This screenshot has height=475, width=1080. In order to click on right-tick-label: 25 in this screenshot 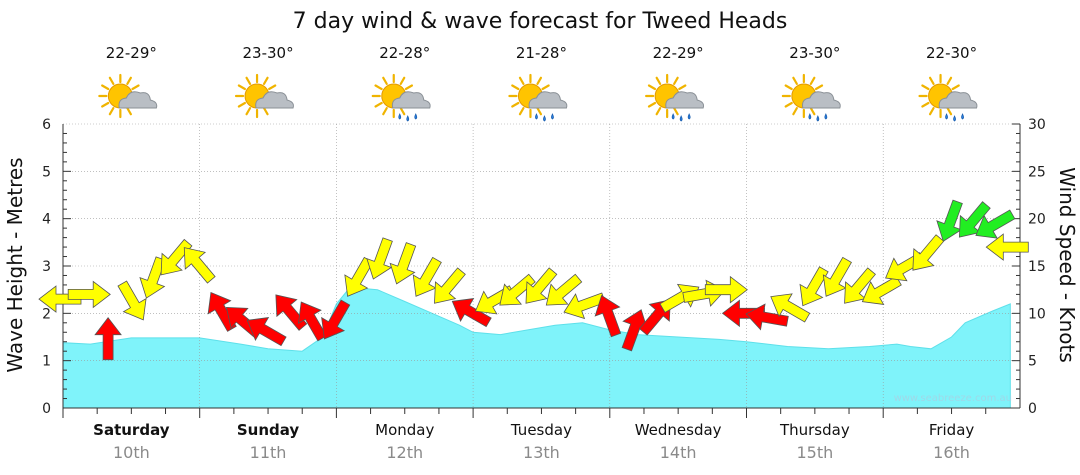, I will do `click(1037, 172)`.